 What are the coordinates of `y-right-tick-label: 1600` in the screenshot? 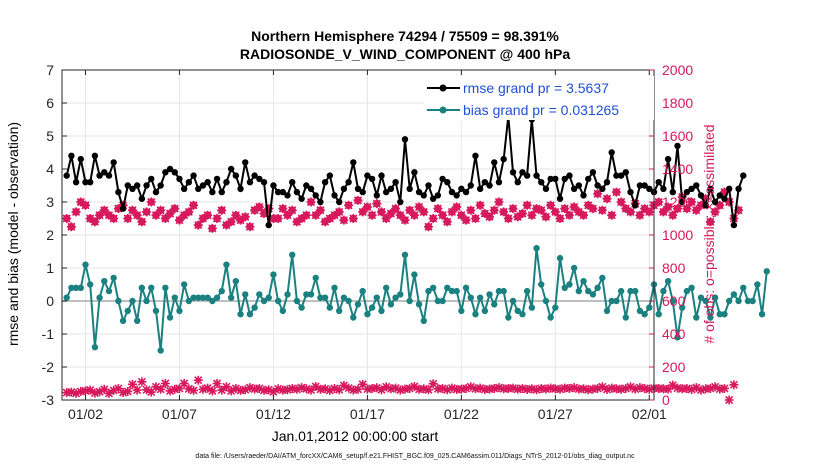 It's located at (677, 136).